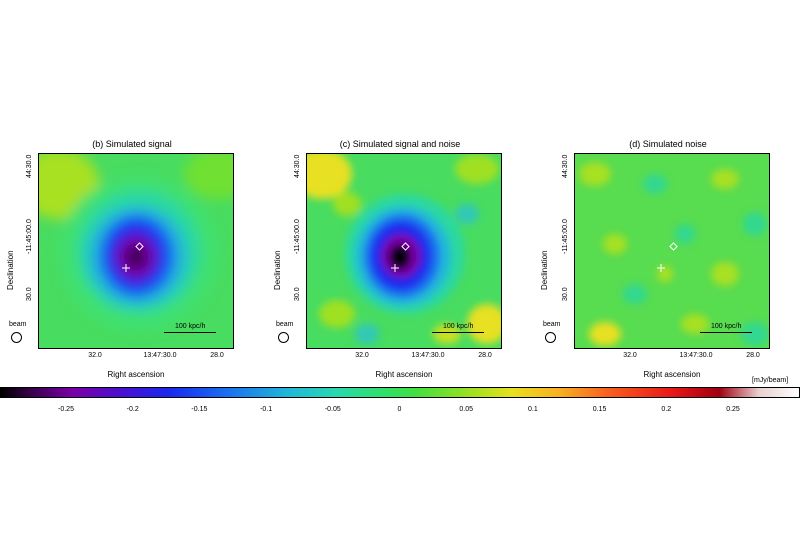  What do you see at coordinates (95, 355) in the screenshot?
I see `panel-b-xtick-1: 32.0` at bounding box center [95, 355].